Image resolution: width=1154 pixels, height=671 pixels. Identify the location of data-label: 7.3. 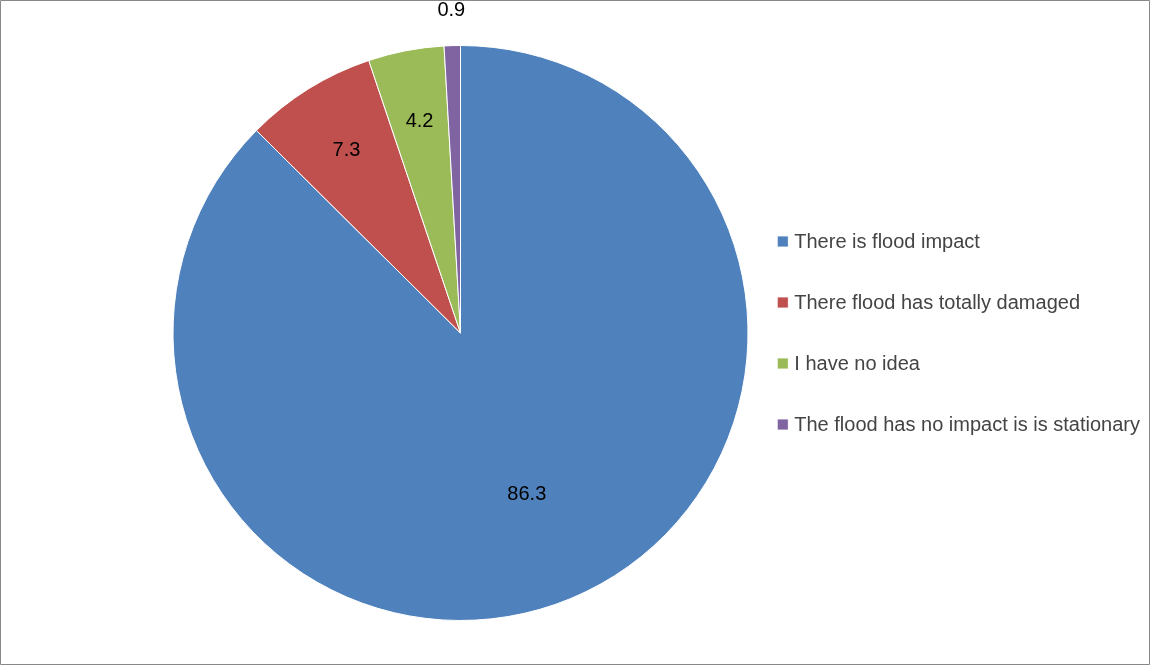
(346, 148).